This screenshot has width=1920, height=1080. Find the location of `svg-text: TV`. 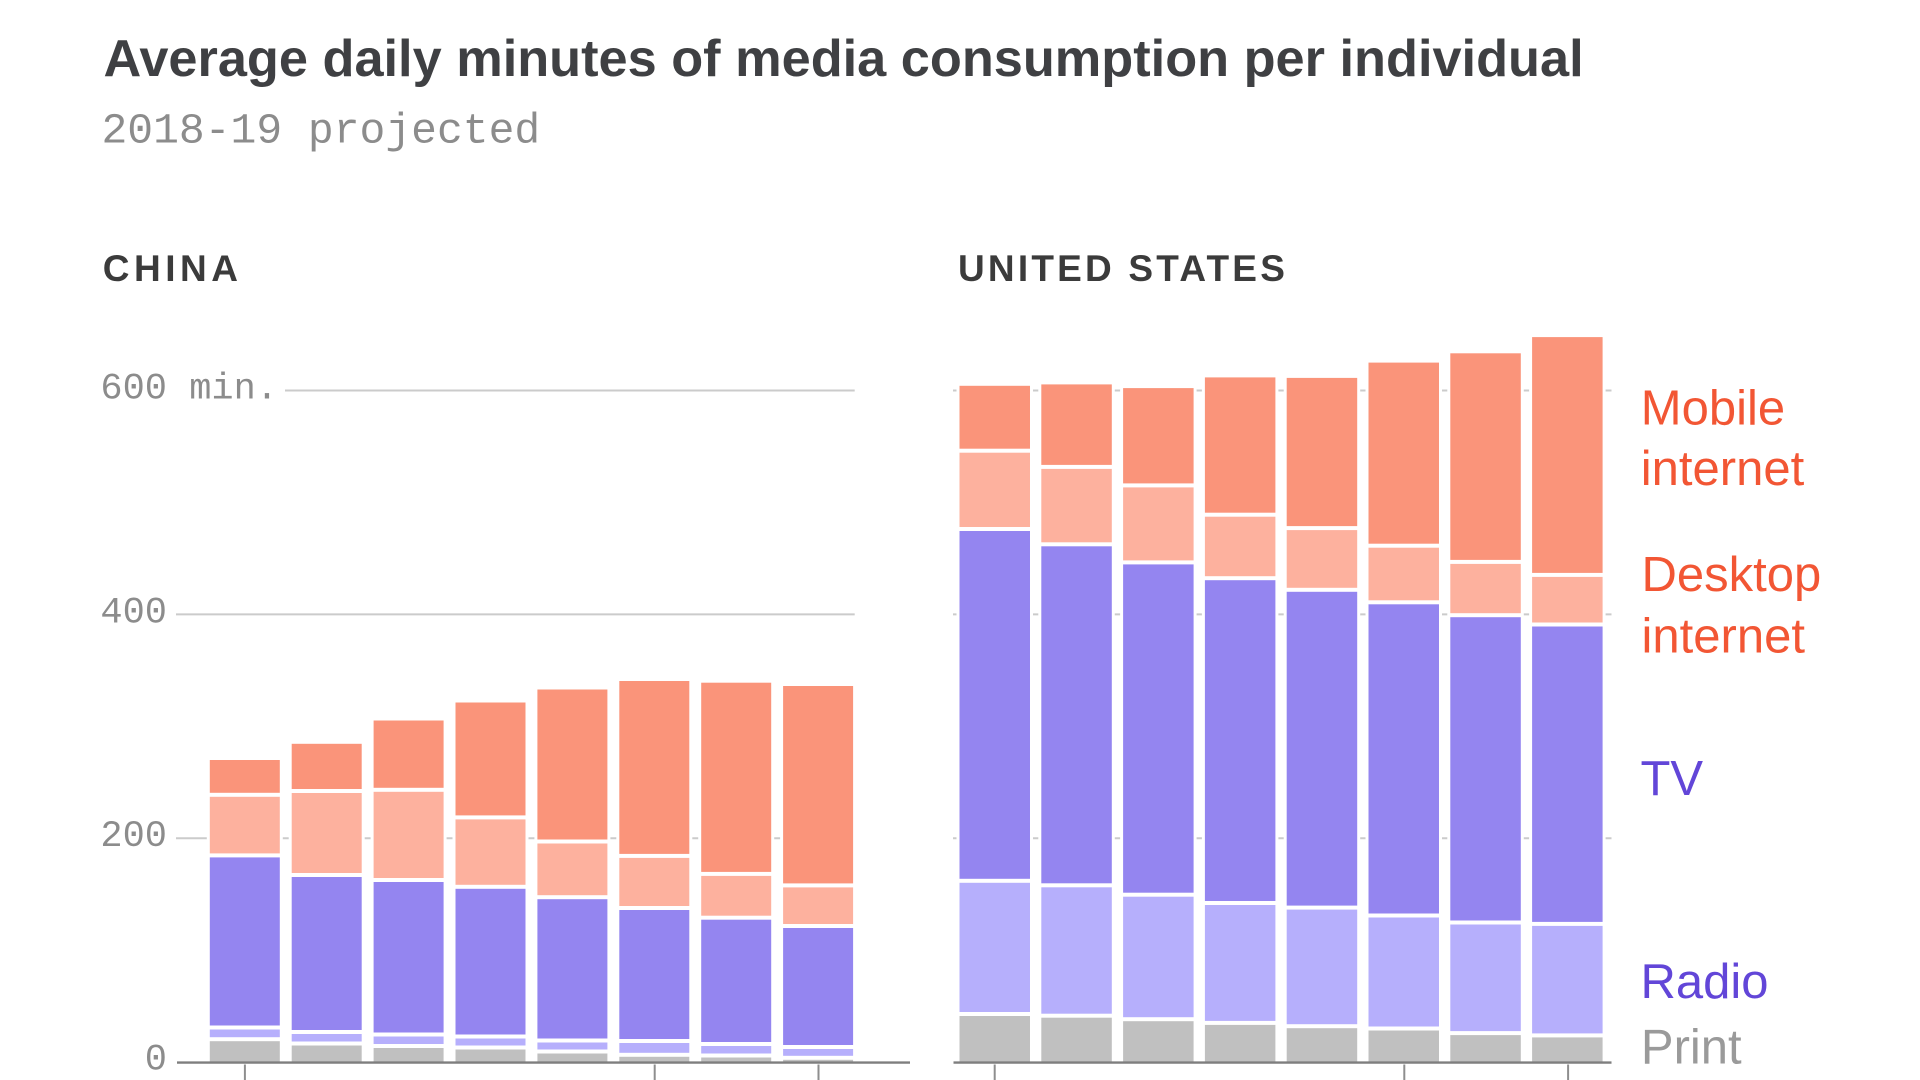

svg-text: TV is located at coordinates (1672, 779).